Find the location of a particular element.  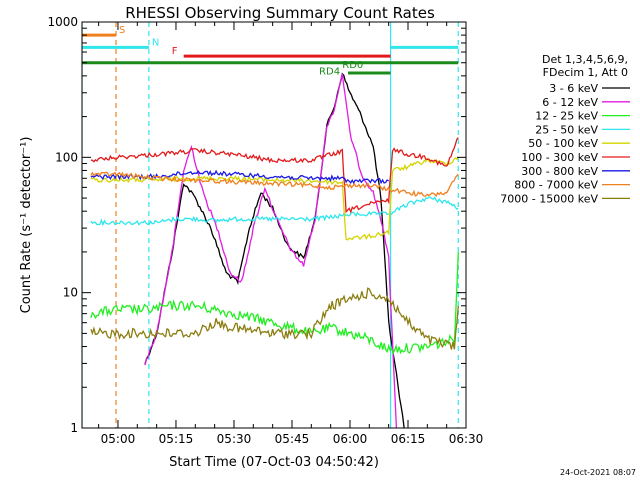

timestamp: 24-Oct-2021 08:07 is located at coordinates (598, 472).